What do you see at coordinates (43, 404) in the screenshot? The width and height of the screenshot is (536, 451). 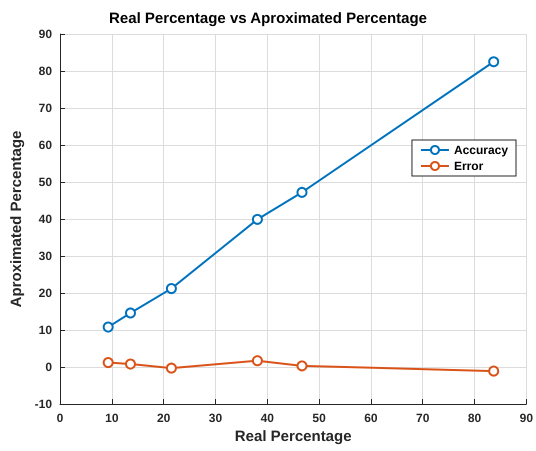 I see `y-tick-label: -10` at bounding box center [43, 404].